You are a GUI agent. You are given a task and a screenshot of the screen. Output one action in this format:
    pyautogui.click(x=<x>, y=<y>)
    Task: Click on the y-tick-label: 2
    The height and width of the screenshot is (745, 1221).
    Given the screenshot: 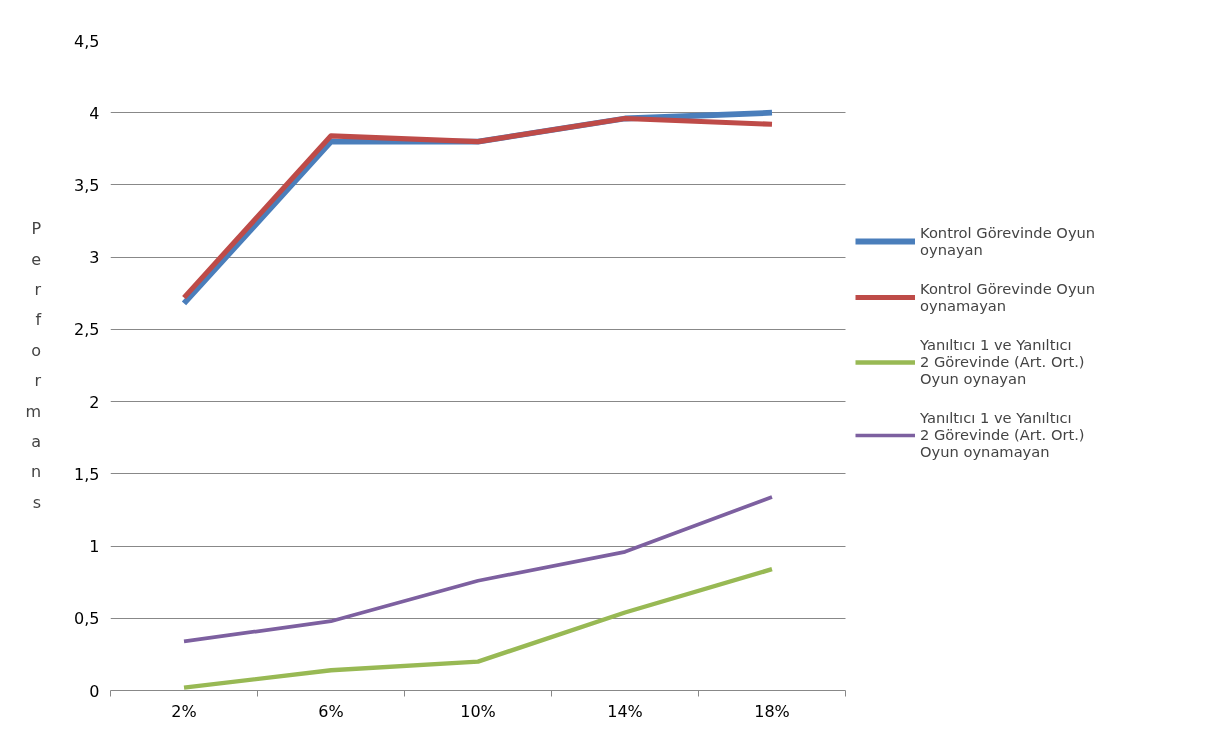 What is the action you would take?
    pyautogui.click(x=94, y=402)
    